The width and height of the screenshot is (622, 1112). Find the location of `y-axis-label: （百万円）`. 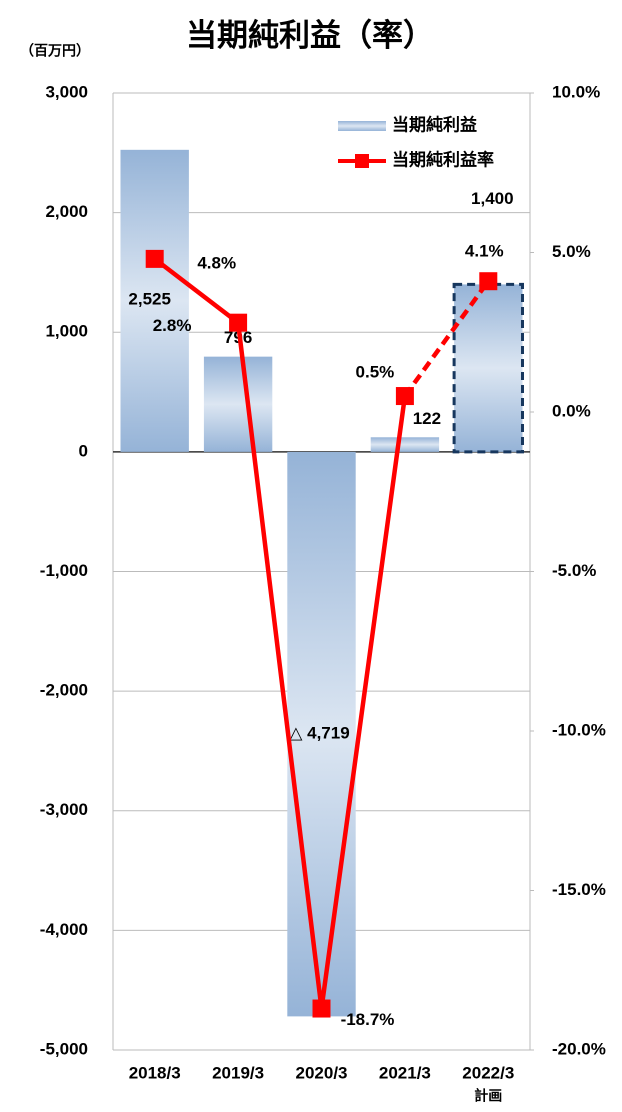

y-axis-label: （百万円） is located at coordinates (55, 51).